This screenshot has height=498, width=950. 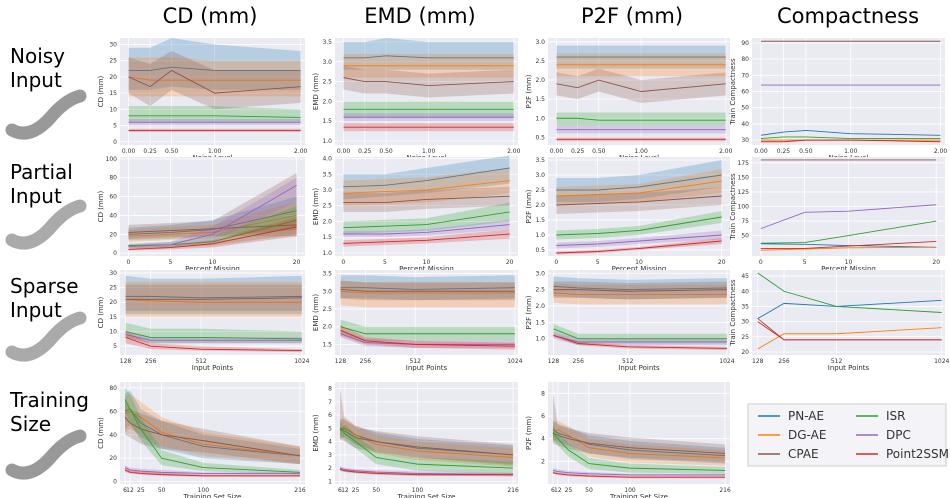 I want to click on shape-thumbnails, so click(x=46, y=284).